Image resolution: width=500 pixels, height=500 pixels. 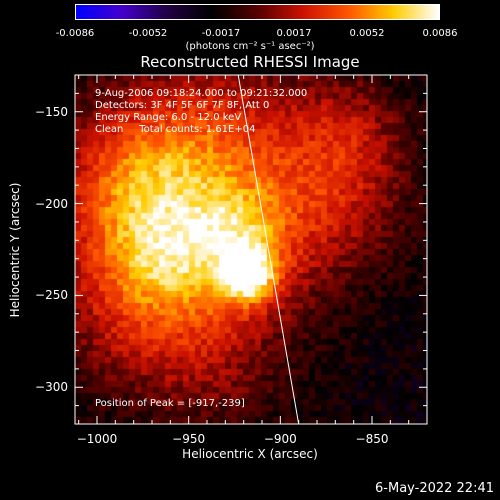 What do you see at coordinates (250, 454) in the screenshot?
I see `x-axis-label: Heliocentric X (arcsec)` at bounding box center [250, 454].